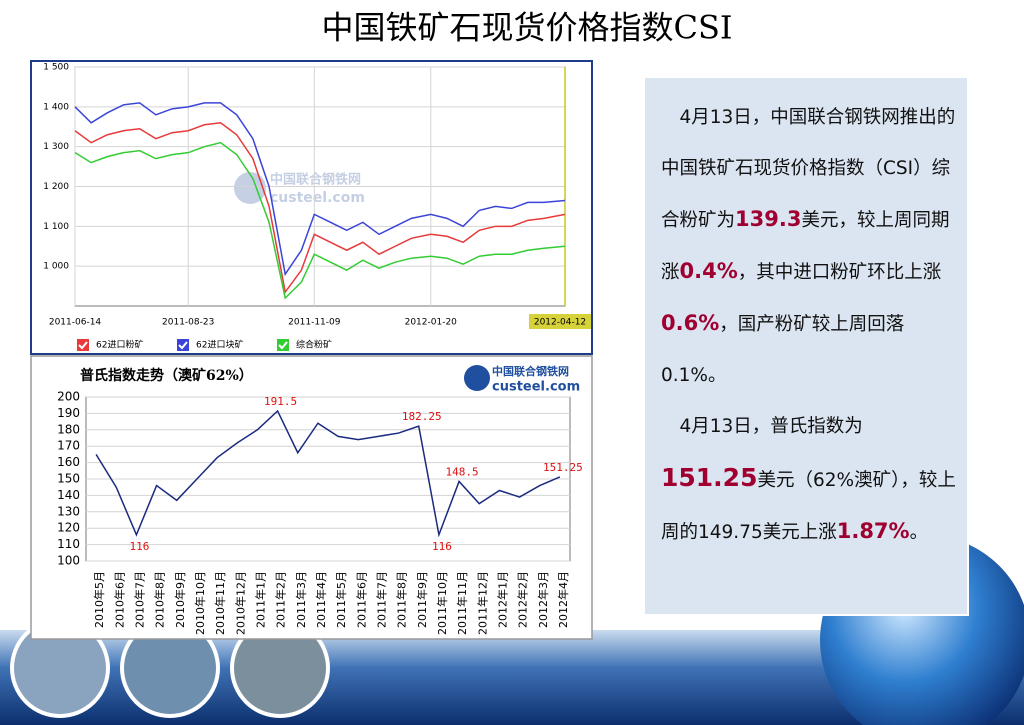  I want to click on x-tick-label: 2012年1月, so click(502, 599).